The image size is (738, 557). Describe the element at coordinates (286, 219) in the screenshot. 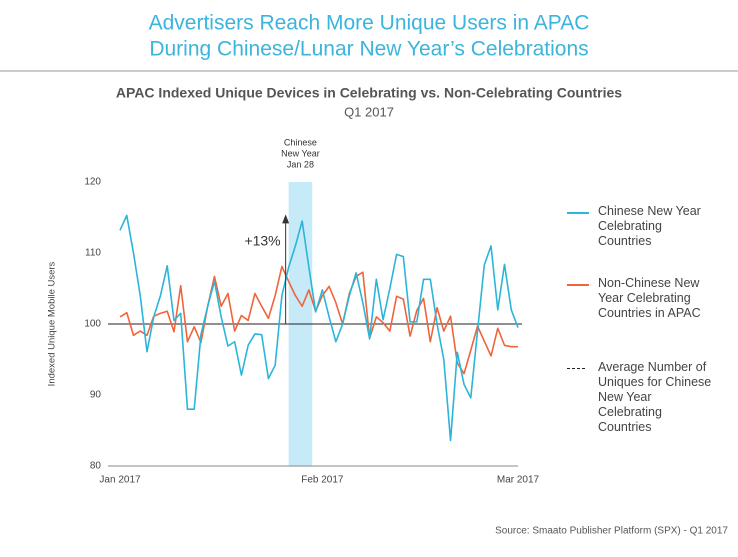

I see `annotation-arrowhead` at that location.